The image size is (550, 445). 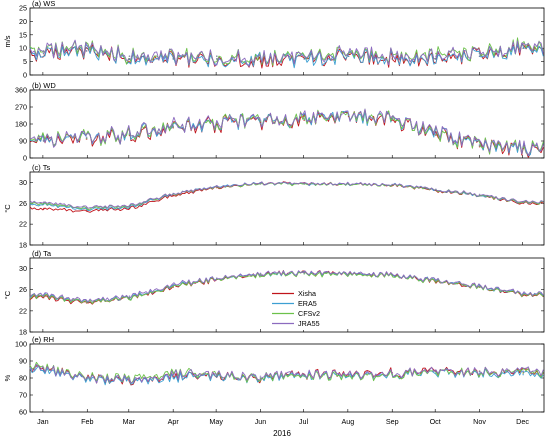 I want to click on y-tick-label: 270, so click(x=21, y=107).